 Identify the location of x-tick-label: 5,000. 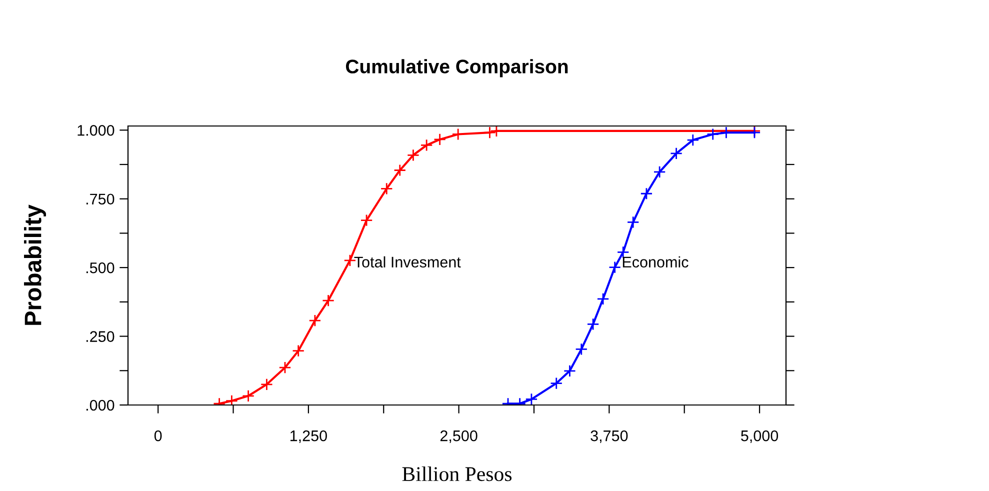
(759, 437).